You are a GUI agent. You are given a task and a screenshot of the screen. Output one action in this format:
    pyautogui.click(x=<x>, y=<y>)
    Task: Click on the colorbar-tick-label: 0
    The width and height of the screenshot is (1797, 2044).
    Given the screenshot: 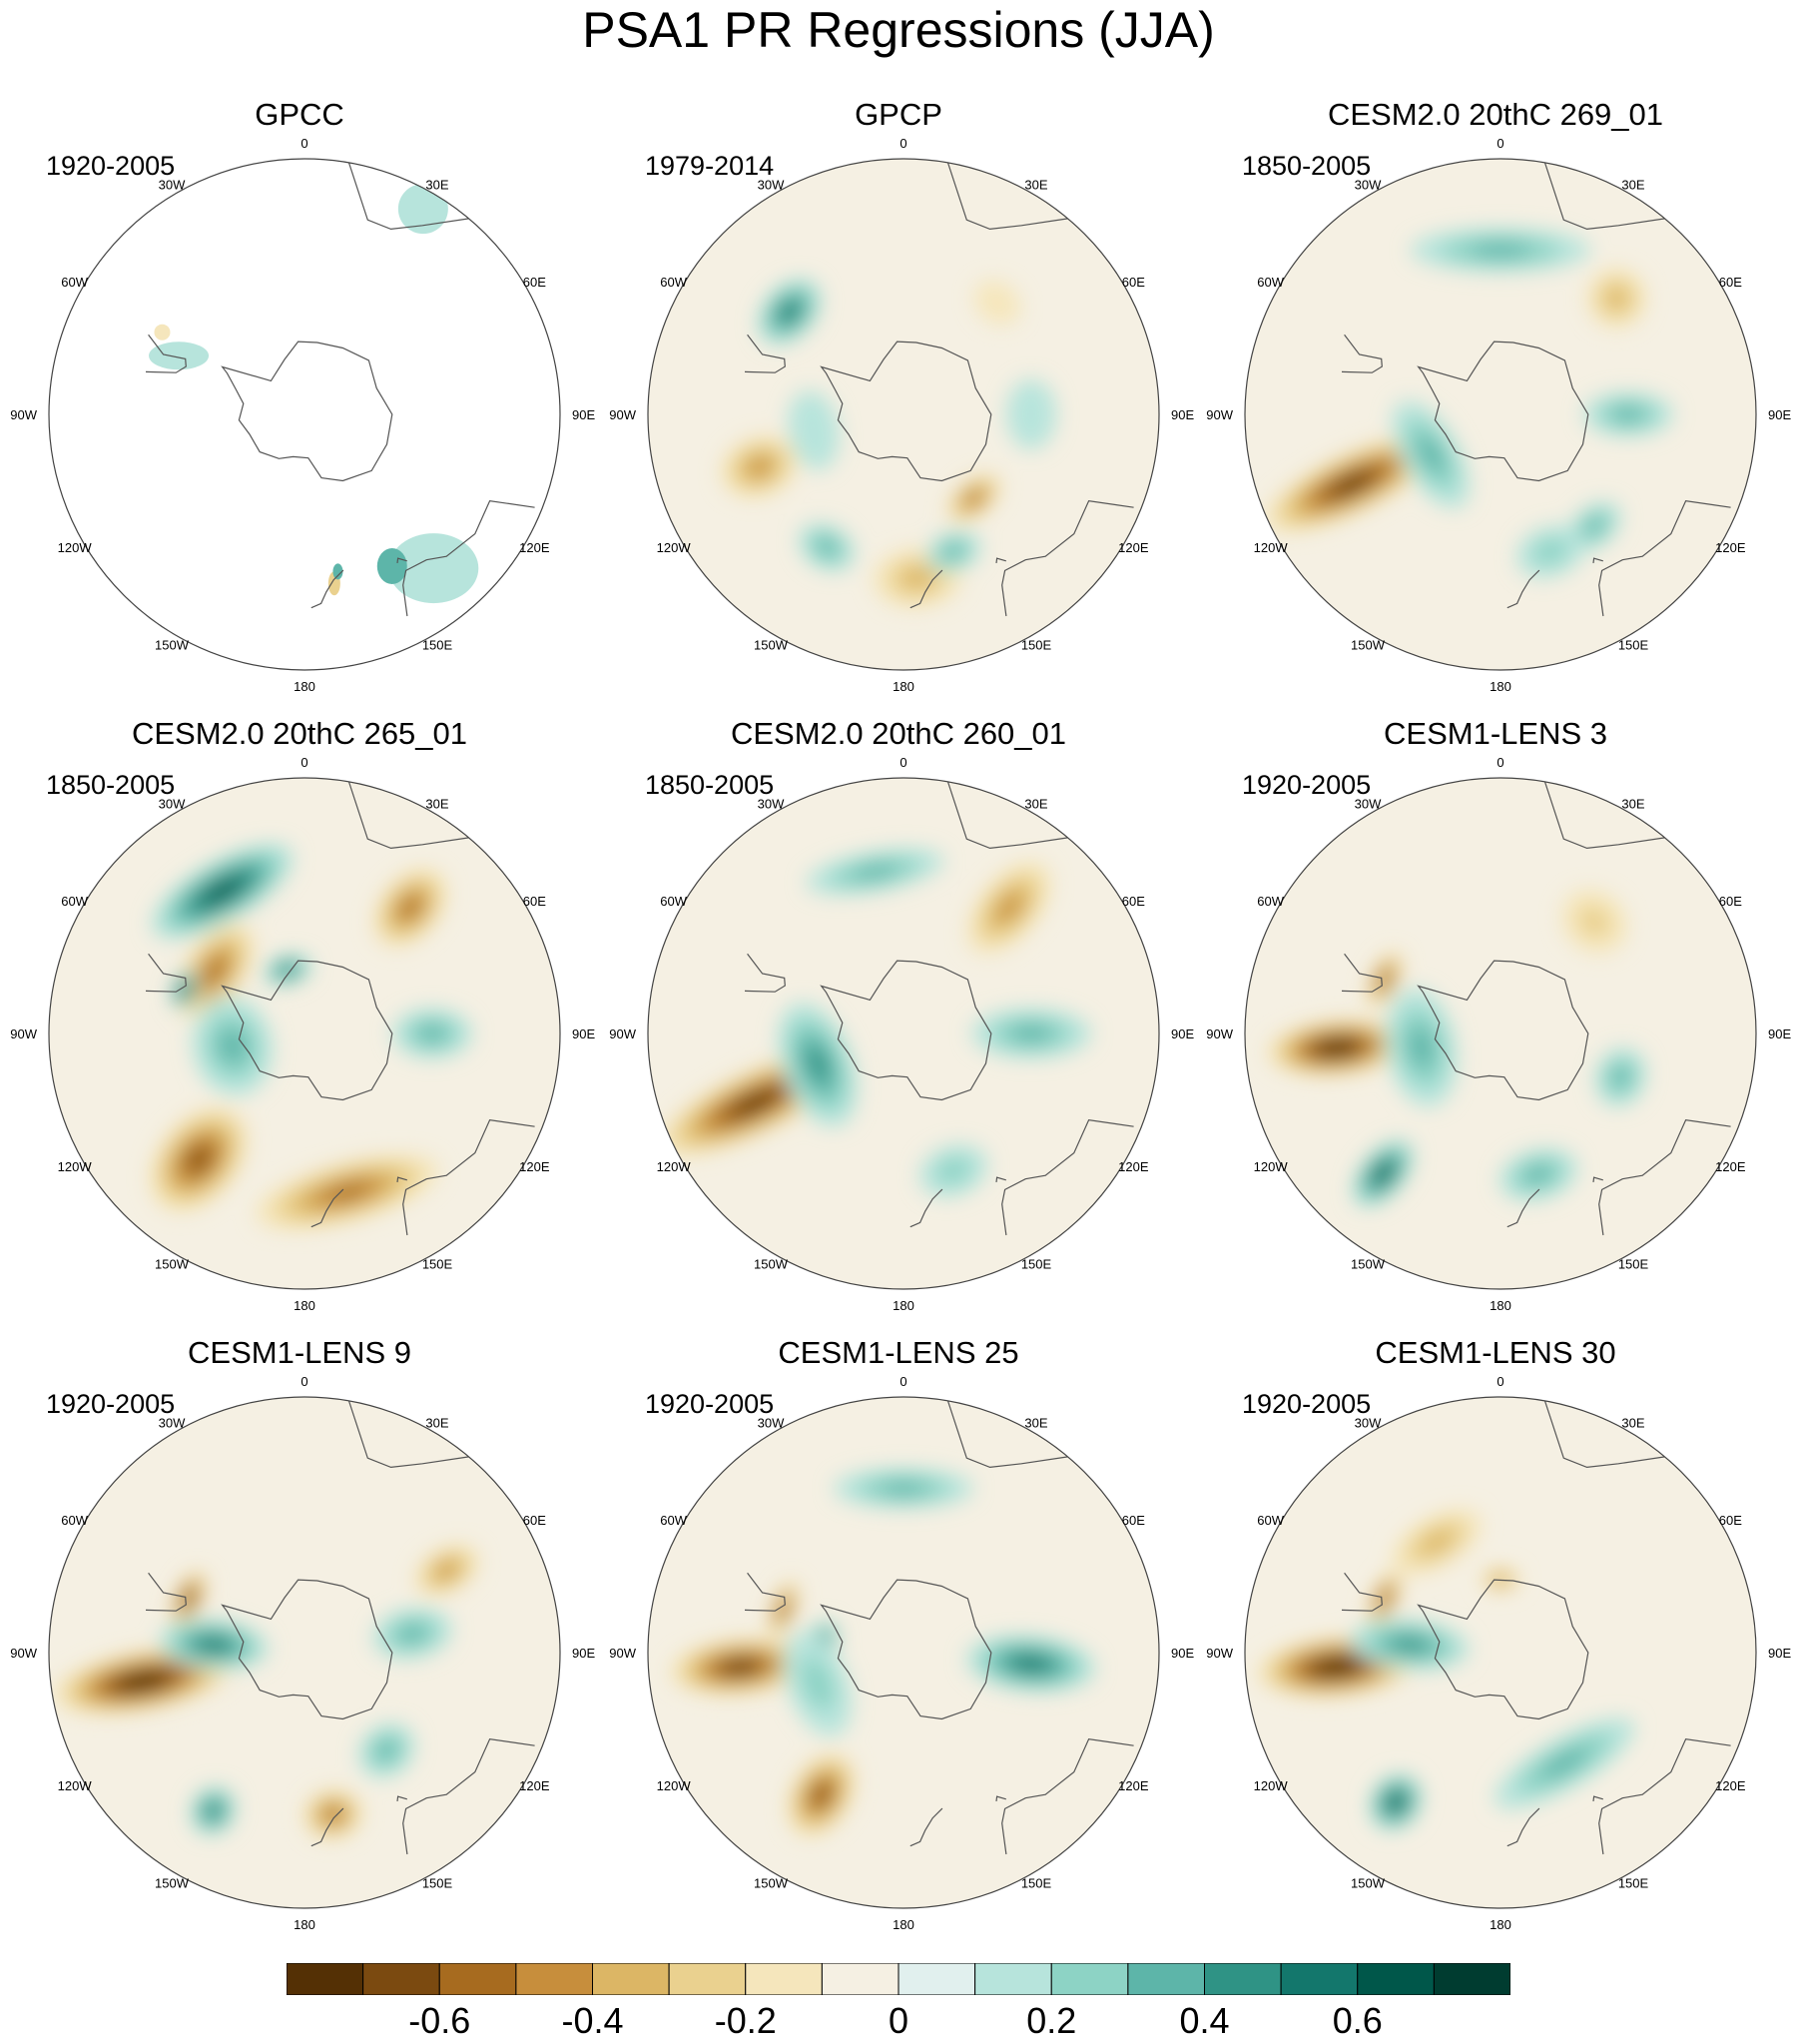 What is the action you would take?
    pyautogui.click(x=898, y=2020)
    